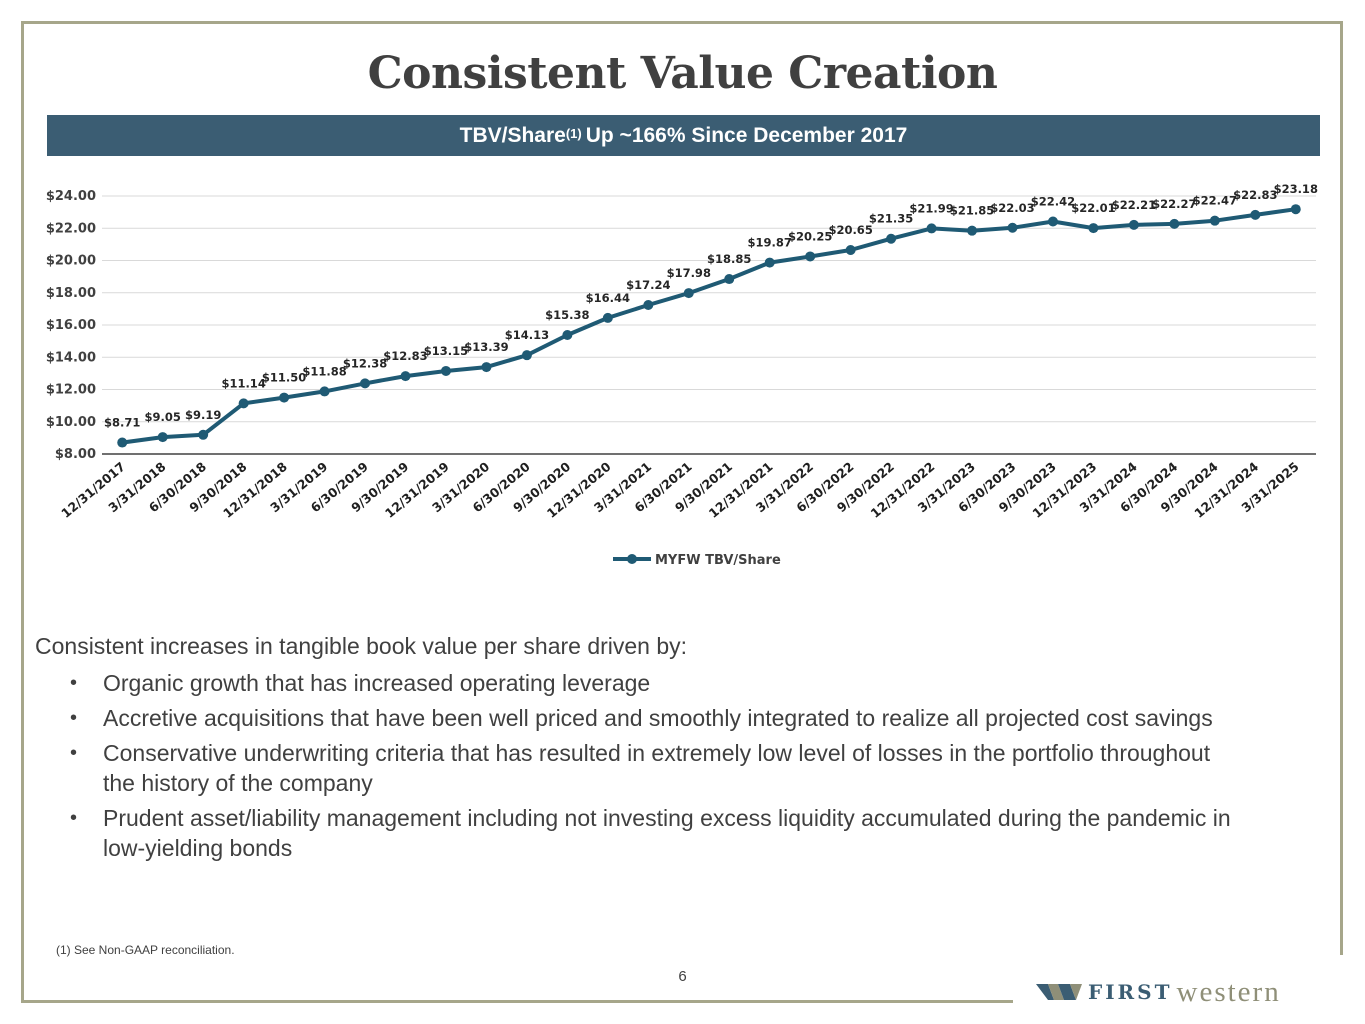 The width and height of the screenshot is (1365, 1024). What do you see at coordinates (71, 228) in the screenshot?
I see `y-tick-label: $22.00` at bounding box center [71, 228].